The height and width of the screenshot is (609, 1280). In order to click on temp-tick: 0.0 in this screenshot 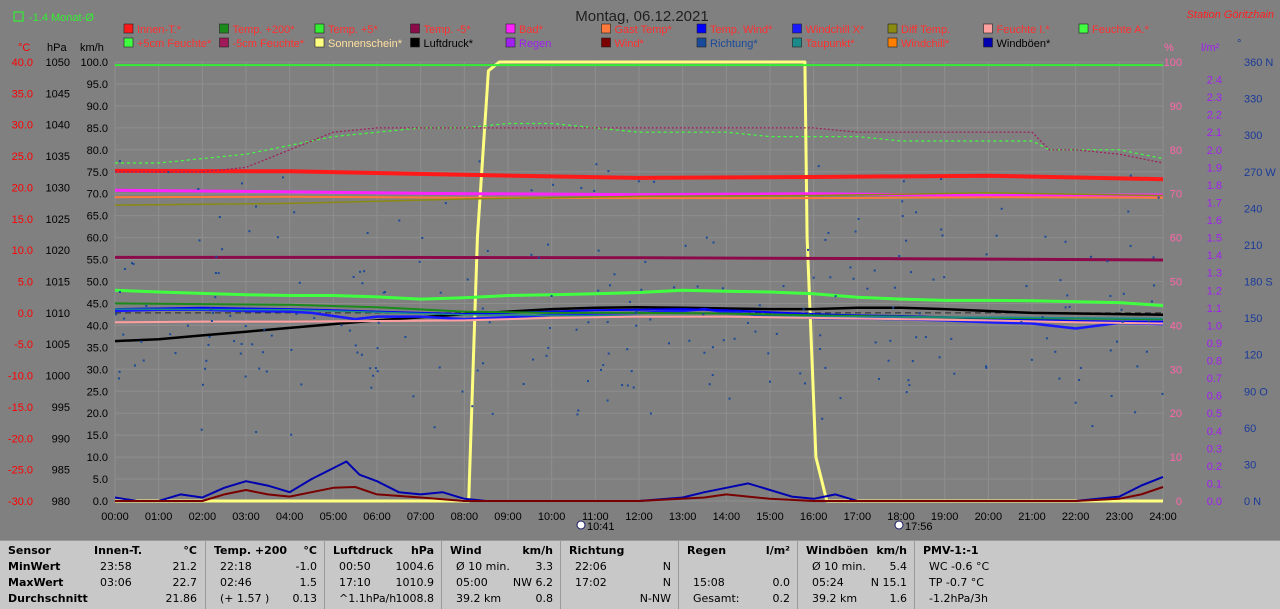, I will do `click(25, 314)`.